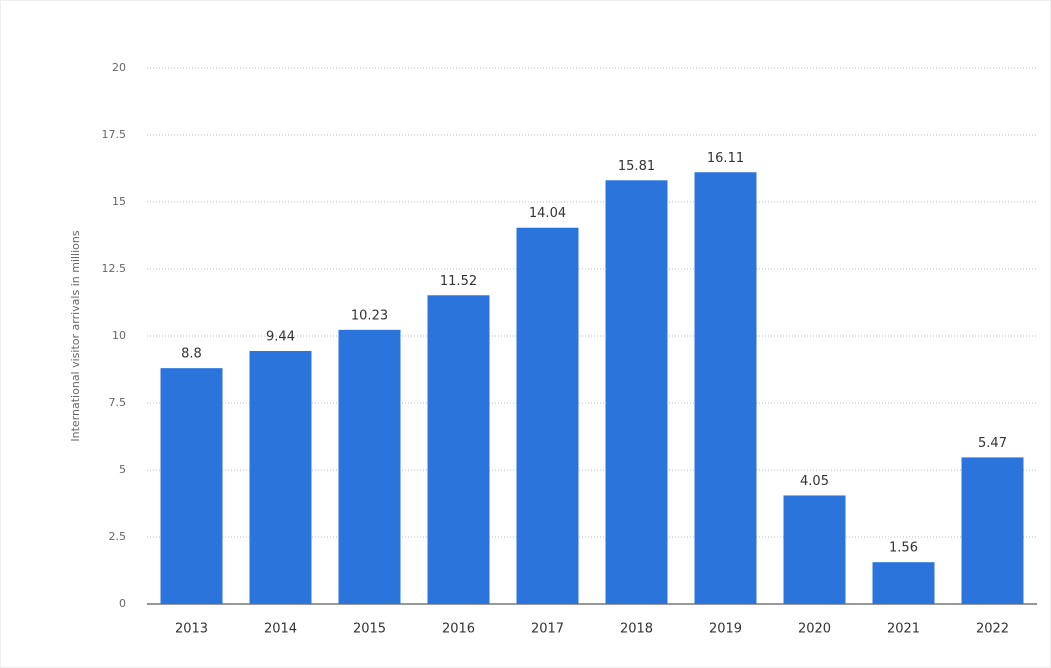 This screenshot has width=1051, height=668. I want to click on value-label: 1.56, so click(903, 548).